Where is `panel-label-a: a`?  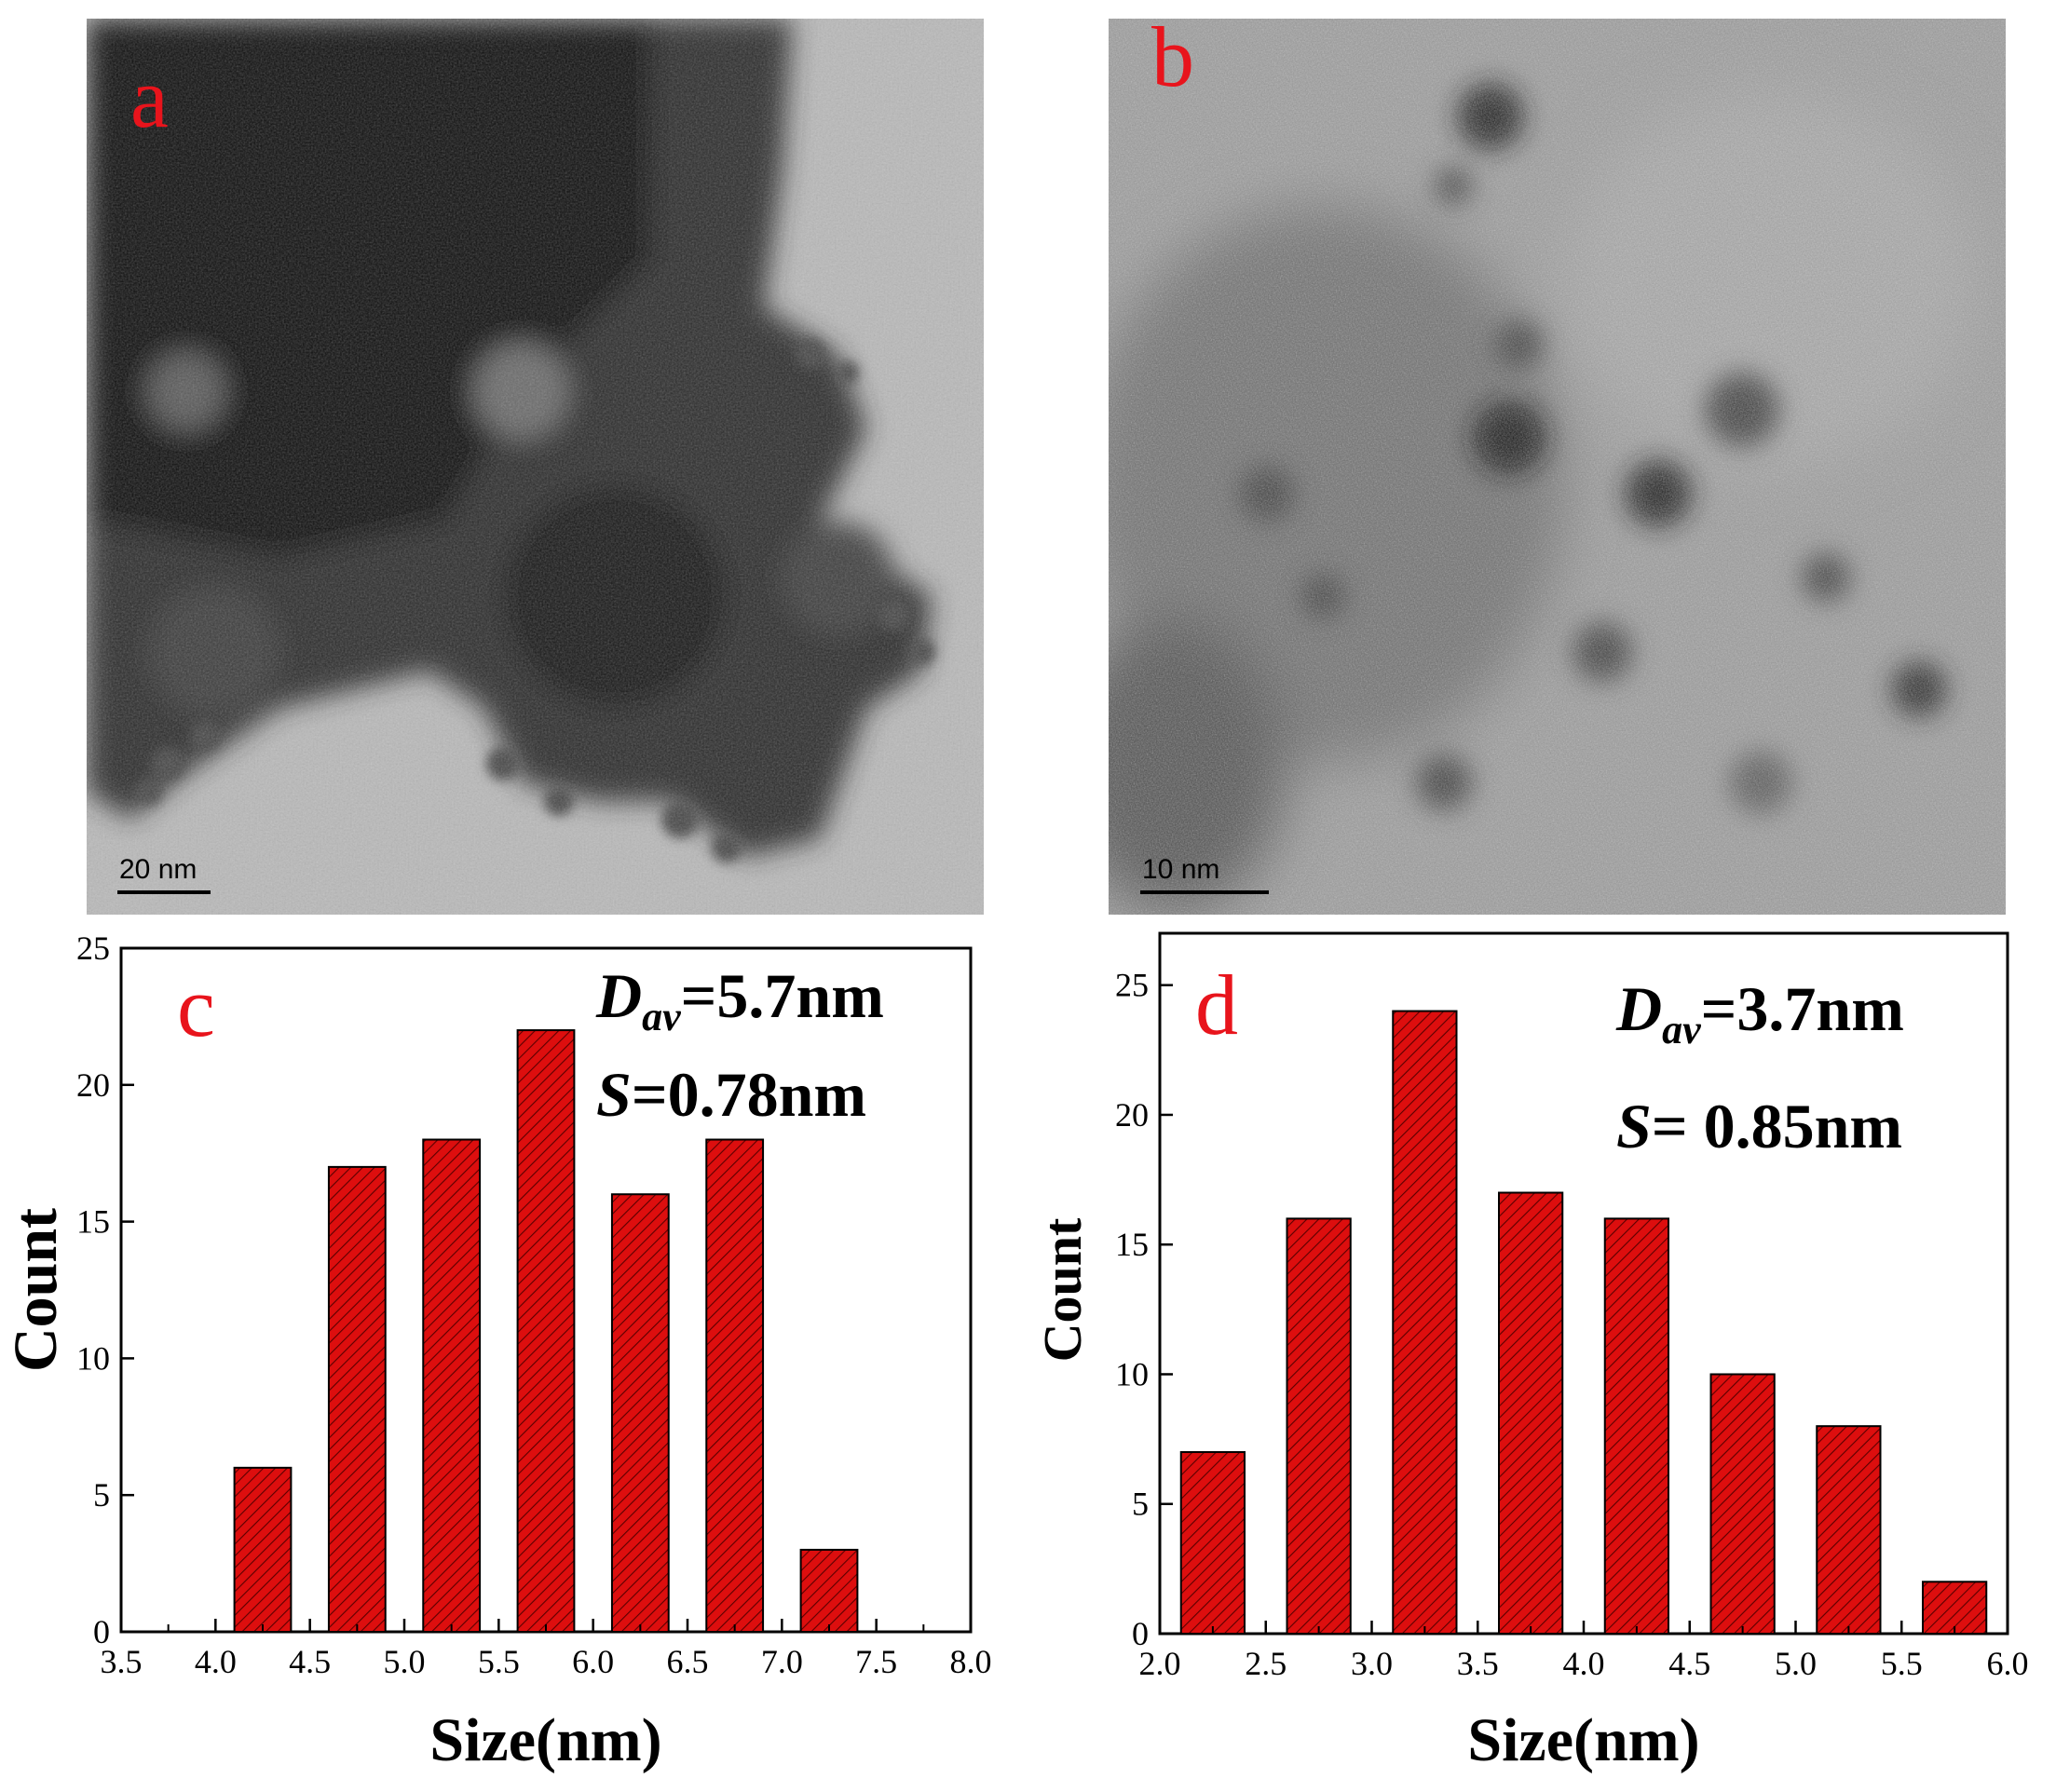
panel-label-a: a is located at coordinates (149, 97).